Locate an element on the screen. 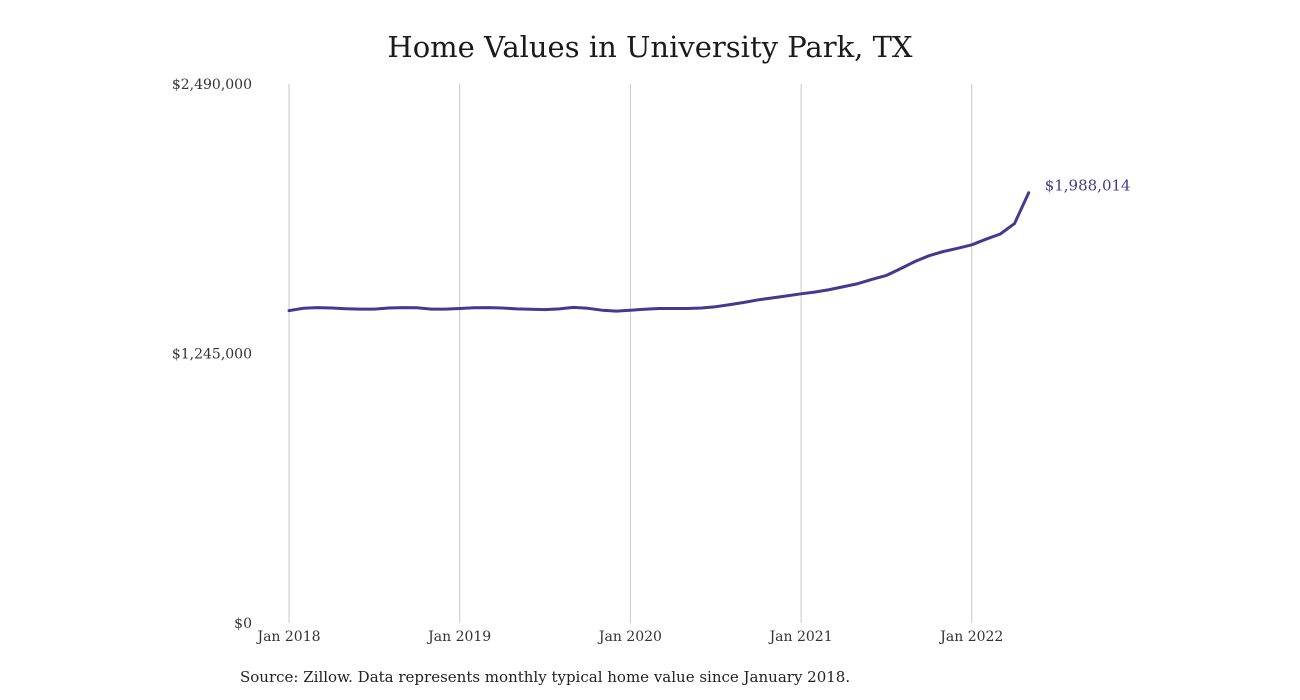 Image resolution: width=1300 pixels, height=700 pixels. y-tick-label: $1,245,000 is located at coordinates (212, 355).